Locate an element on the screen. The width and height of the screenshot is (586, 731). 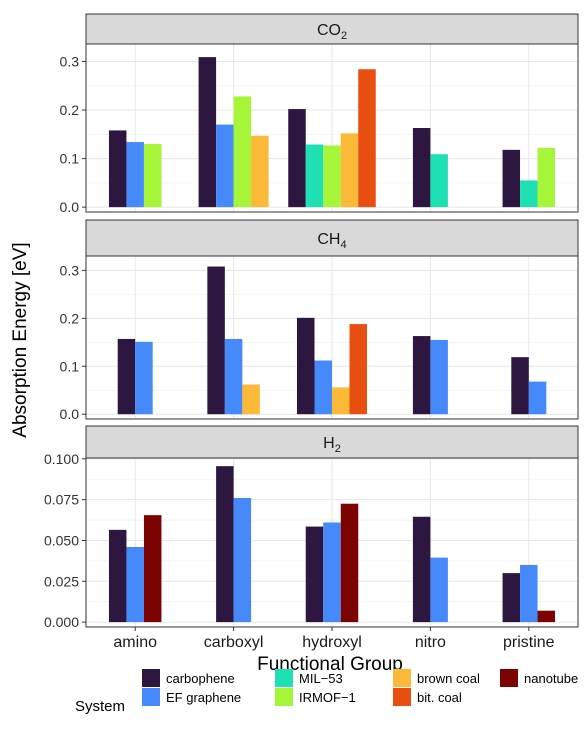
legend-label: MIL−53 is located at coordinates (321, 678).